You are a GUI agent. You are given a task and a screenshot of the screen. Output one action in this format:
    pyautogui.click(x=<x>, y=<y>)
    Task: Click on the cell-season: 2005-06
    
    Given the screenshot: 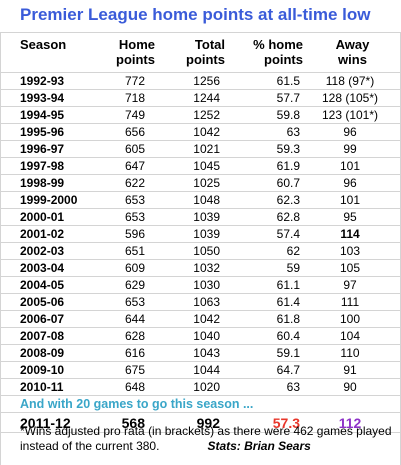 What is the action you would take?
    pyautogui.click(x=42, y=302)
    